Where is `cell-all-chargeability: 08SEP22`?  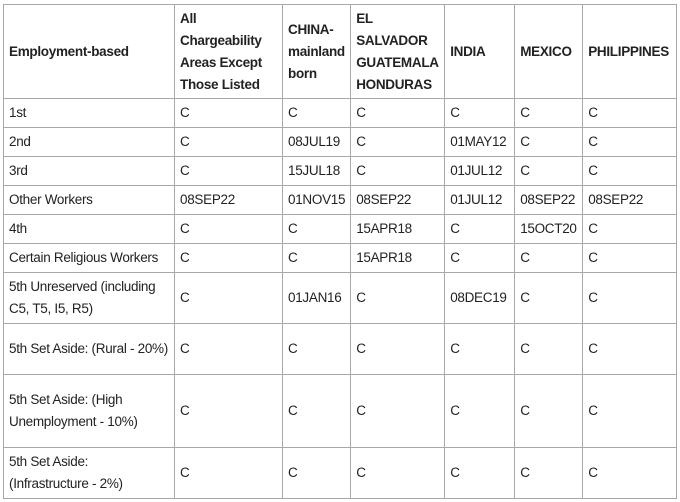
cell-all-chargeability: 08SEP22 is located at coordinates (228, 200).